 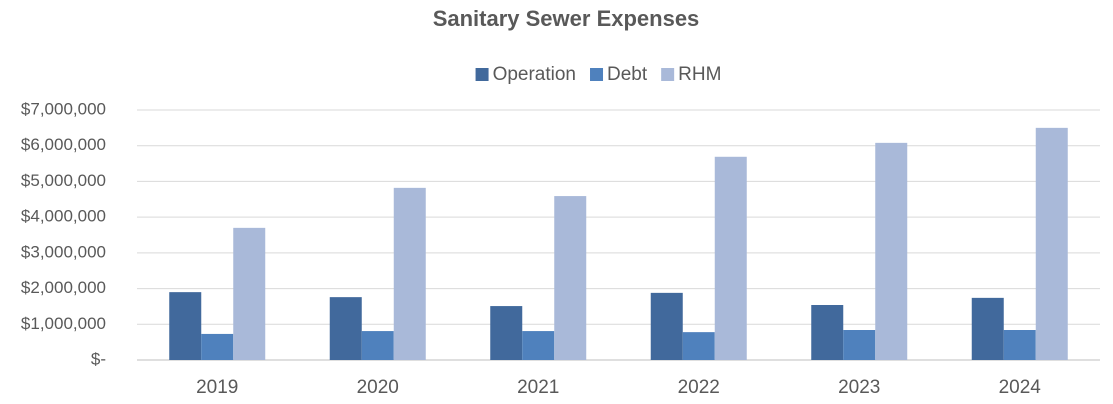 I want to click on y-tick-label: $-, so click(x=98, y=358).